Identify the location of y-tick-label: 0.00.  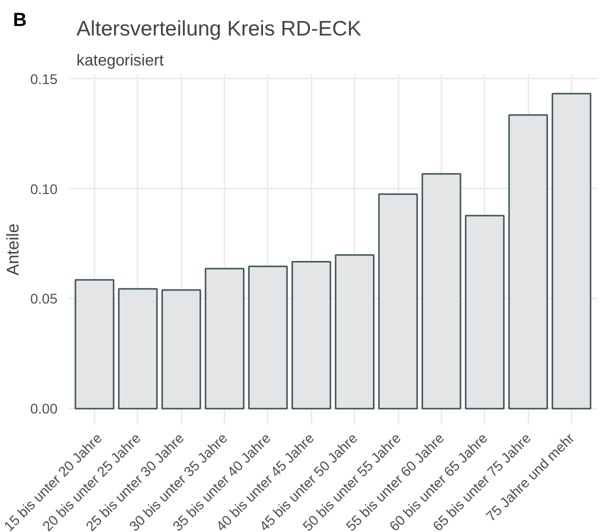
(44, 408).